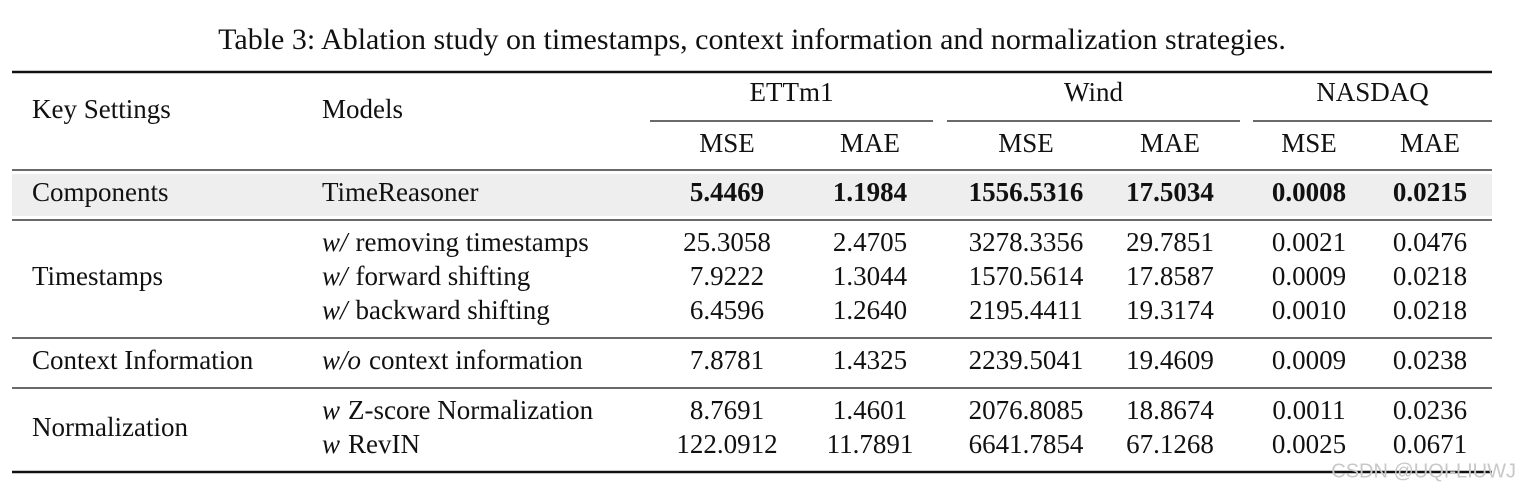 The width and height of the screenshot is (1522, 502). I want to click on cell-value: 0.0010, so click(1309, 310).